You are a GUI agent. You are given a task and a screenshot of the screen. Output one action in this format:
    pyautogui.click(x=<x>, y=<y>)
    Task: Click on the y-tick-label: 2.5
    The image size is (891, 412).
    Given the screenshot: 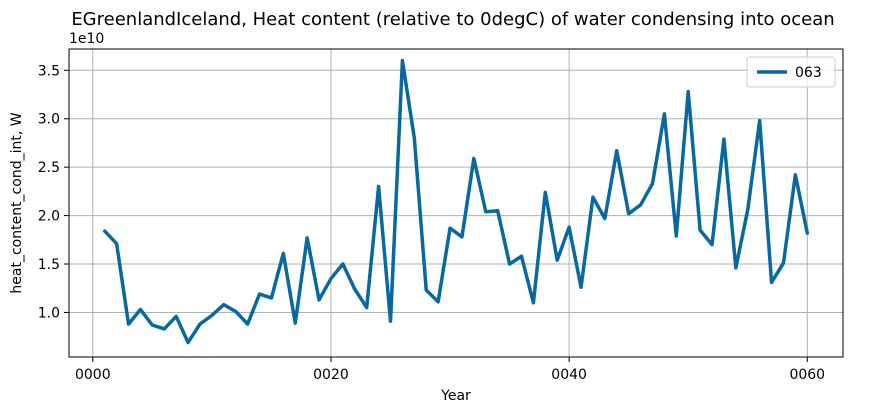 What is the action you would take?
    pyautogui.click(x=49, y=168)
    